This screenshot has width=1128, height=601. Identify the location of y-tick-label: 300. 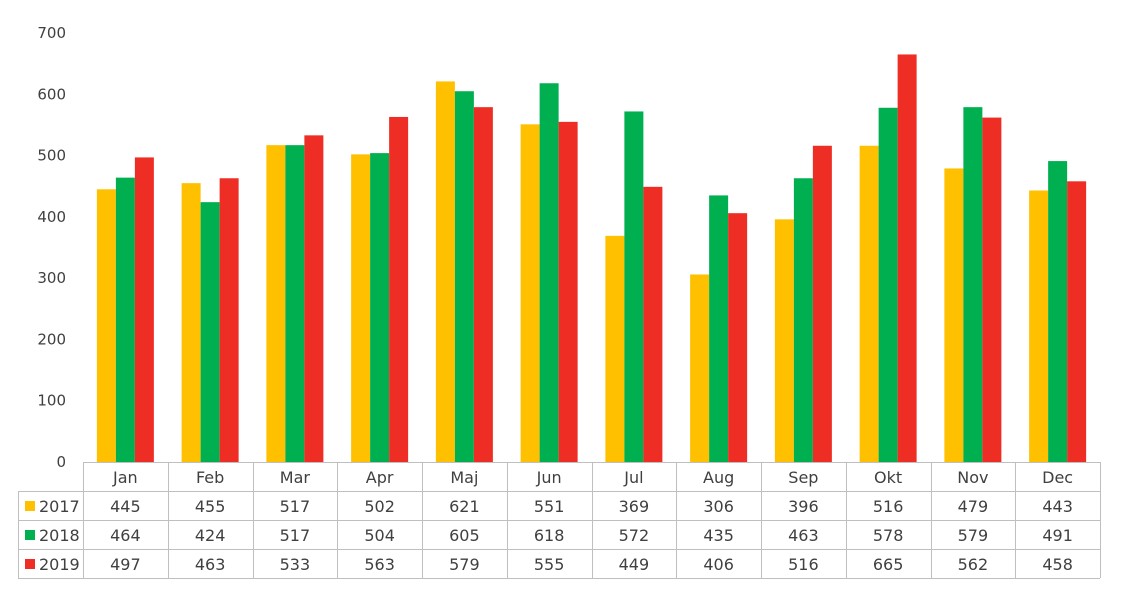
(51, 278).